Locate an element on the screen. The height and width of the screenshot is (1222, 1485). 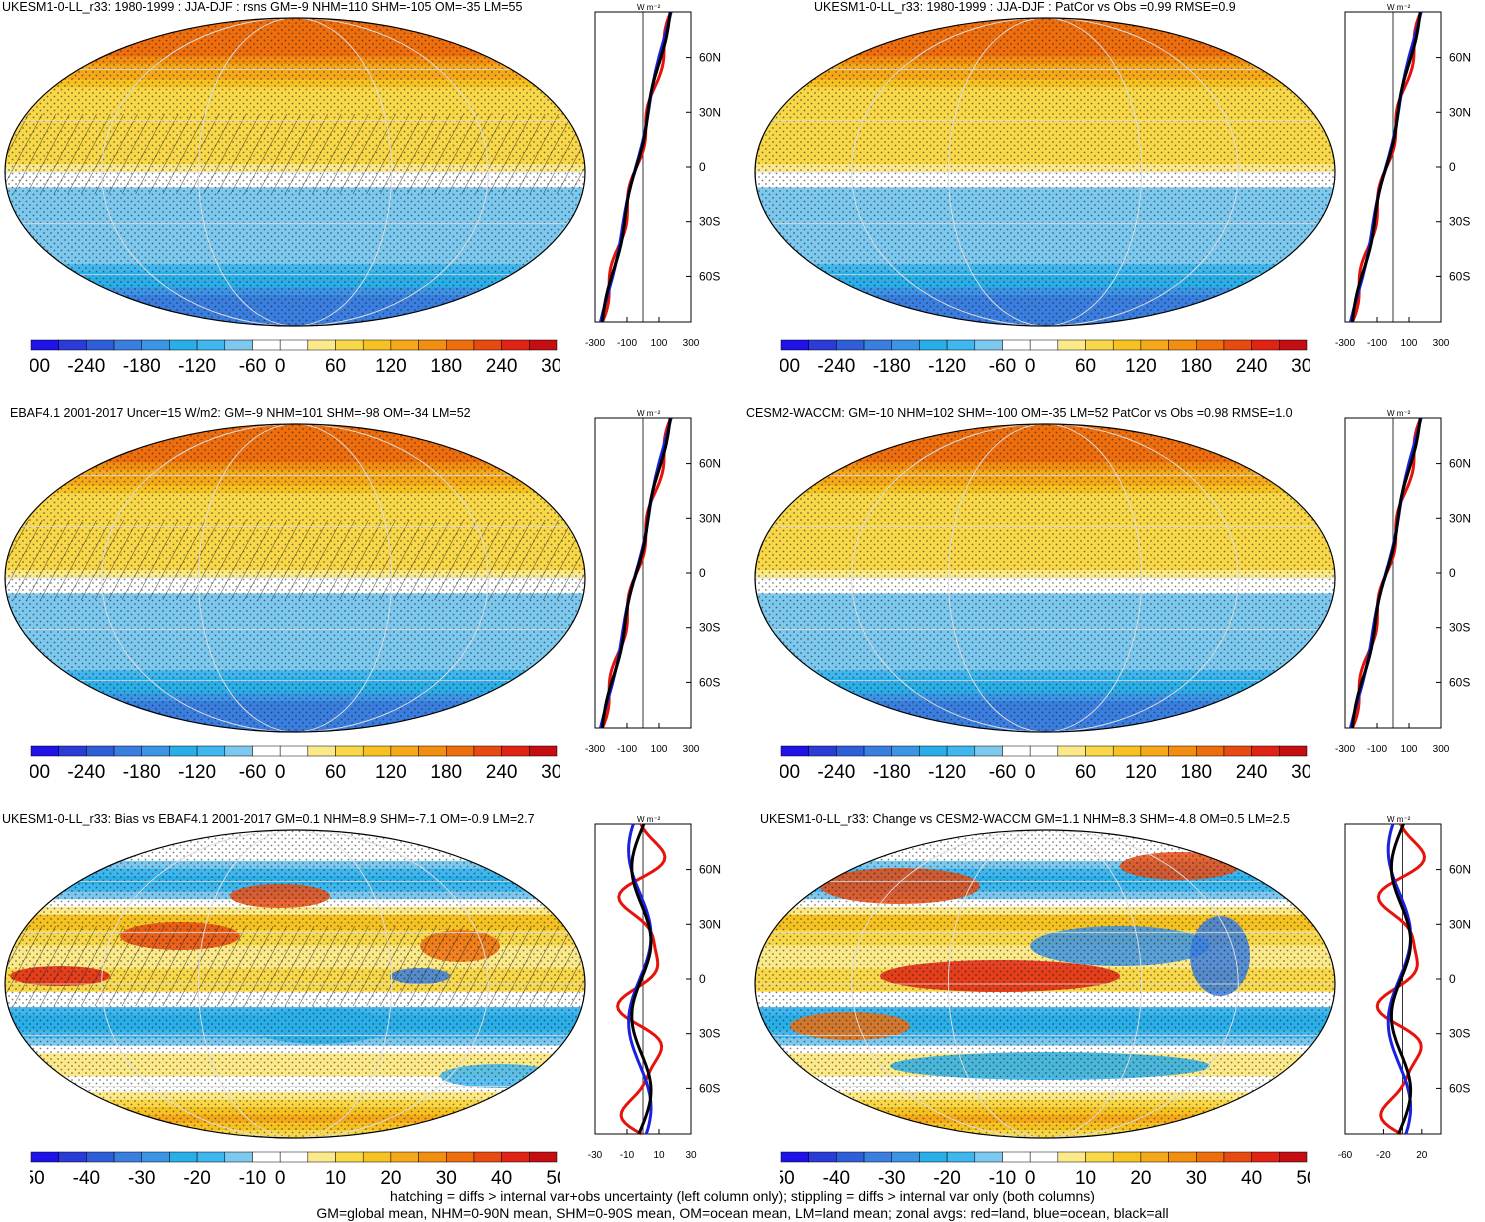
zonal-xtick-label: -100 is located at coordinates (627, 749).